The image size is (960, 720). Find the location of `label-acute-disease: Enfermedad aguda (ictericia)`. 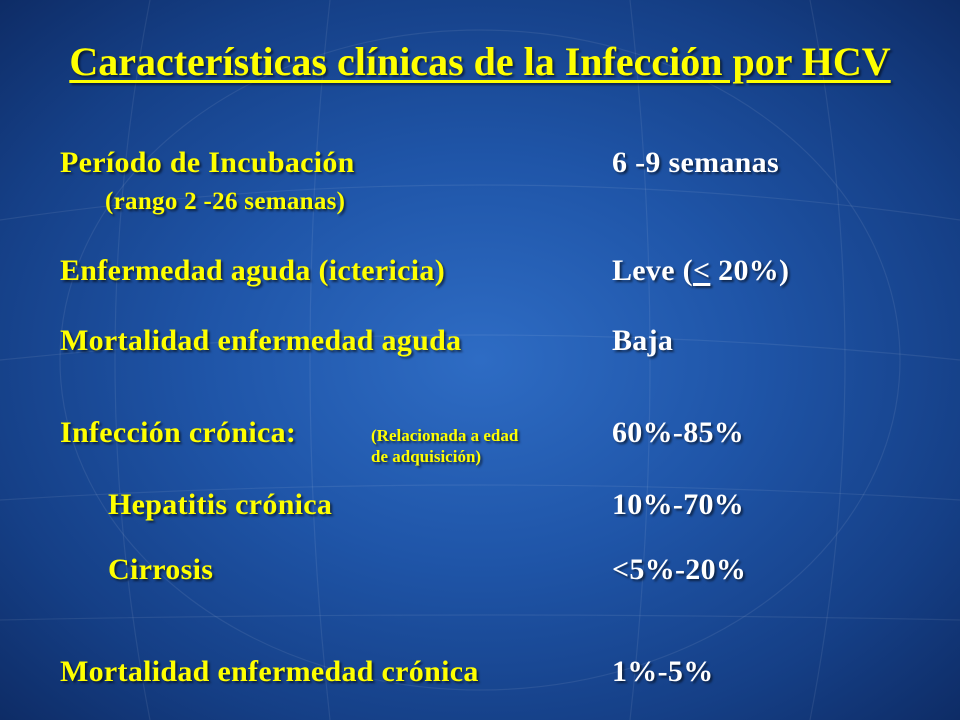

label-acute-disease: Enfermedad aguda (ictericia) is located at coordinates (252, 270).